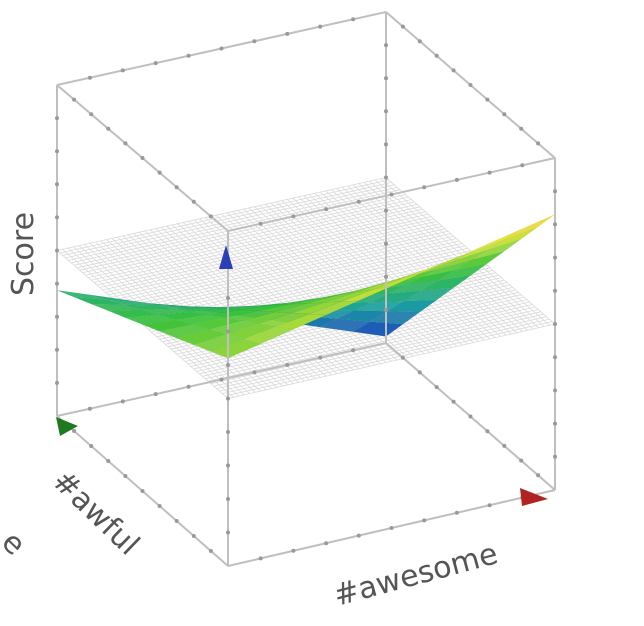 The width and height of the screenshot is (644, 626). I want to click on z-axis-label: Score, so click(23, 254).